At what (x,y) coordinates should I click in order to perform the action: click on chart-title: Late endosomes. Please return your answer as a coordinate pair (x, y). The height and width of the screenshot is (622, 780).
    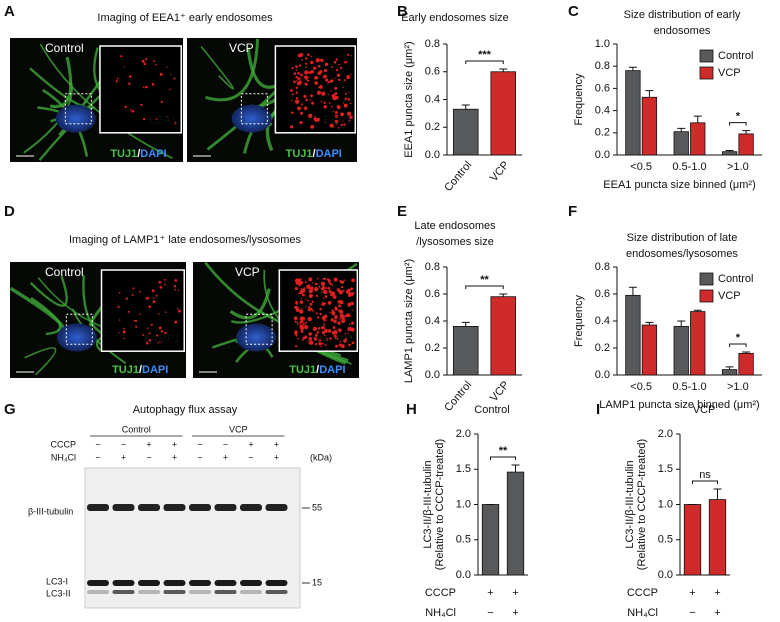
    Looking at the image, I should click on (455, 226).